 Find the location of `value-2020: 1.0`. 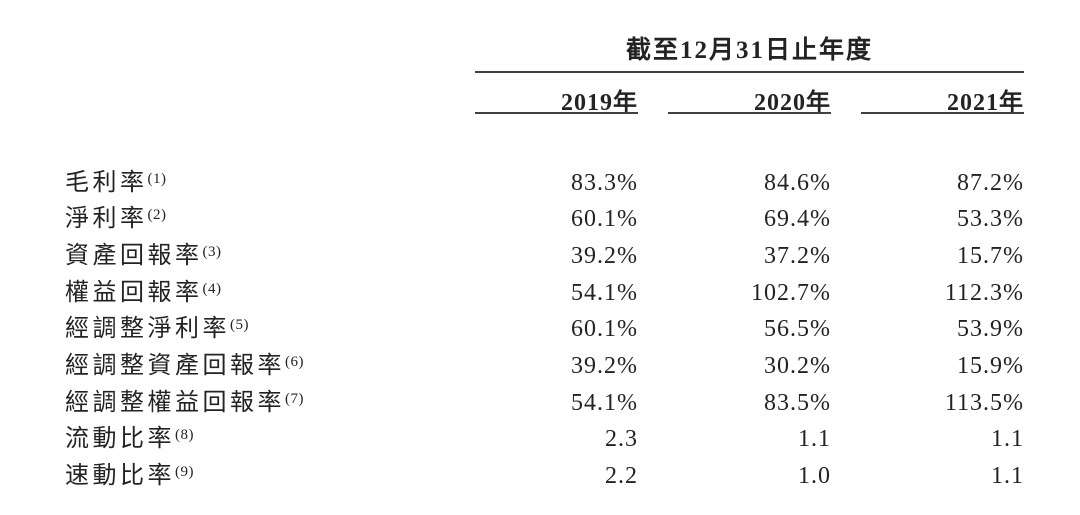

value-2020: 1.0 is located at coordinates (814, 476).